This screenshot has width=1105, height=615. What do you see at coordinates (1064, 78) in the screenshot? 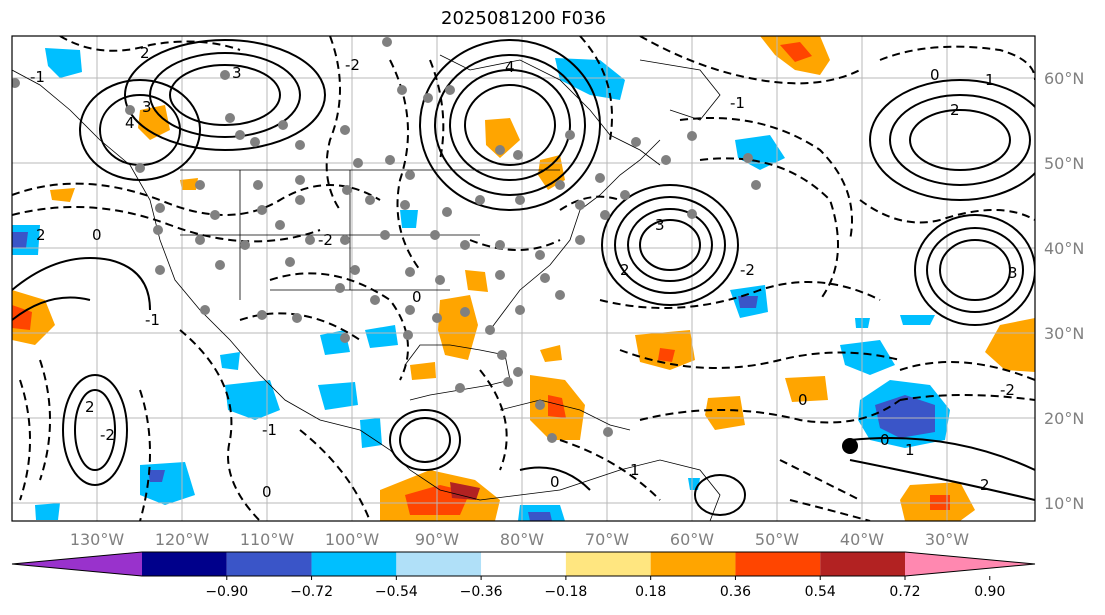
I see `lat-label: 60°N` at bounding box center [1064, 78].